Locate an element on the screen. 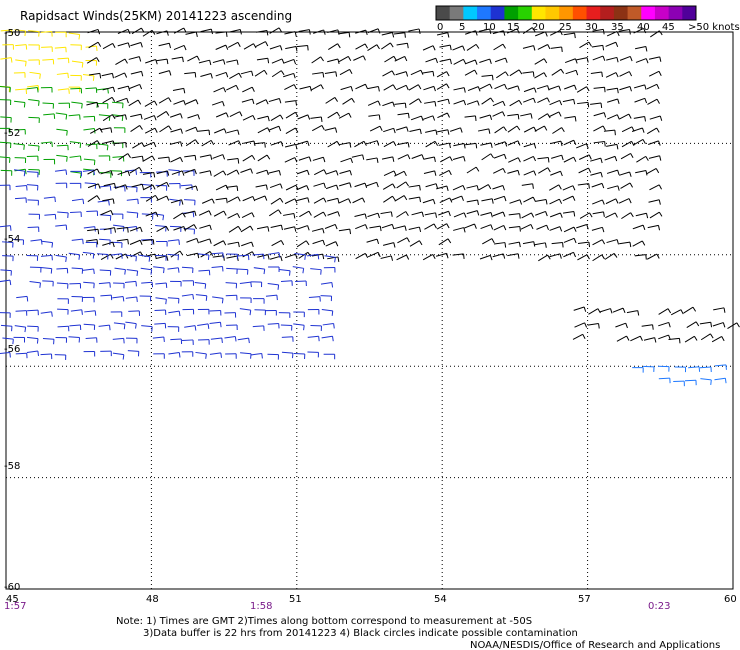  legend-tick: 30 is located at coordinates (591, 27).